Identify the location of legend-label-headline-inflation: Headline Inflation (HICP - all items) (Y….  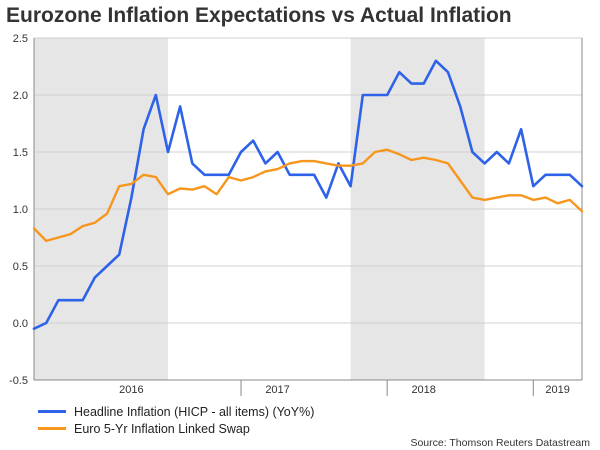
(194, 411).